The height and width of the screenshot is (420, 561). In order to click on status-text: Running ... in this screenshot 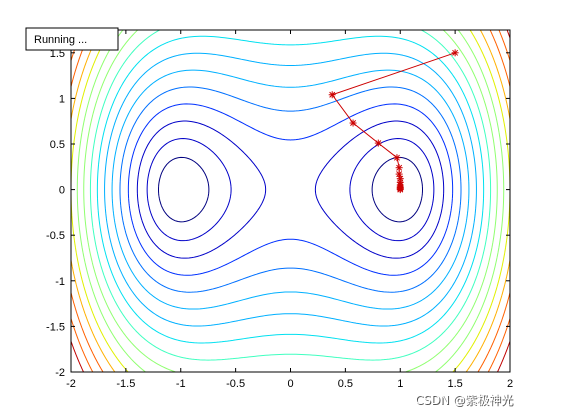, I will do `click(60, 40)`.